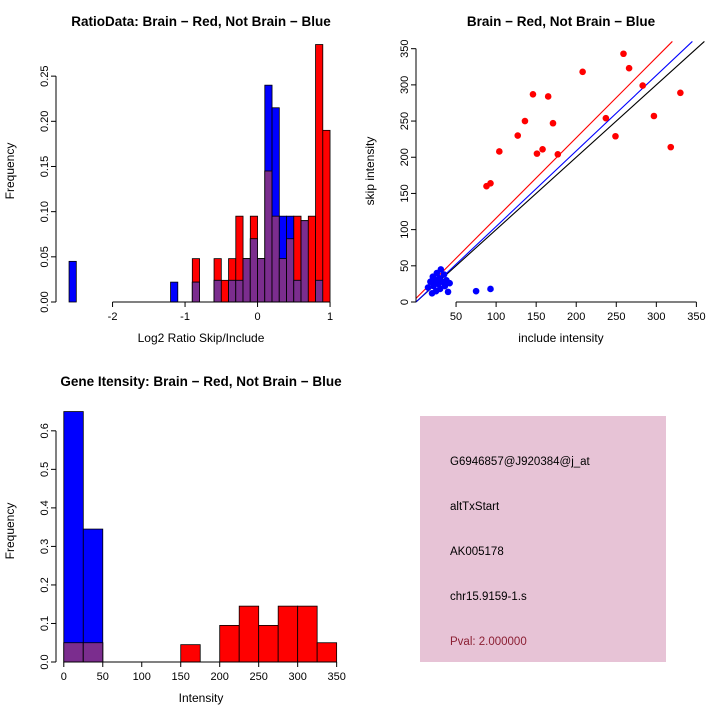 The width and height of the screenshot is (720, 720). What do you see at coordinates (330, 317) in the screenshot?
I see `x-tick-label: 1` at bounding box center [330, 317].